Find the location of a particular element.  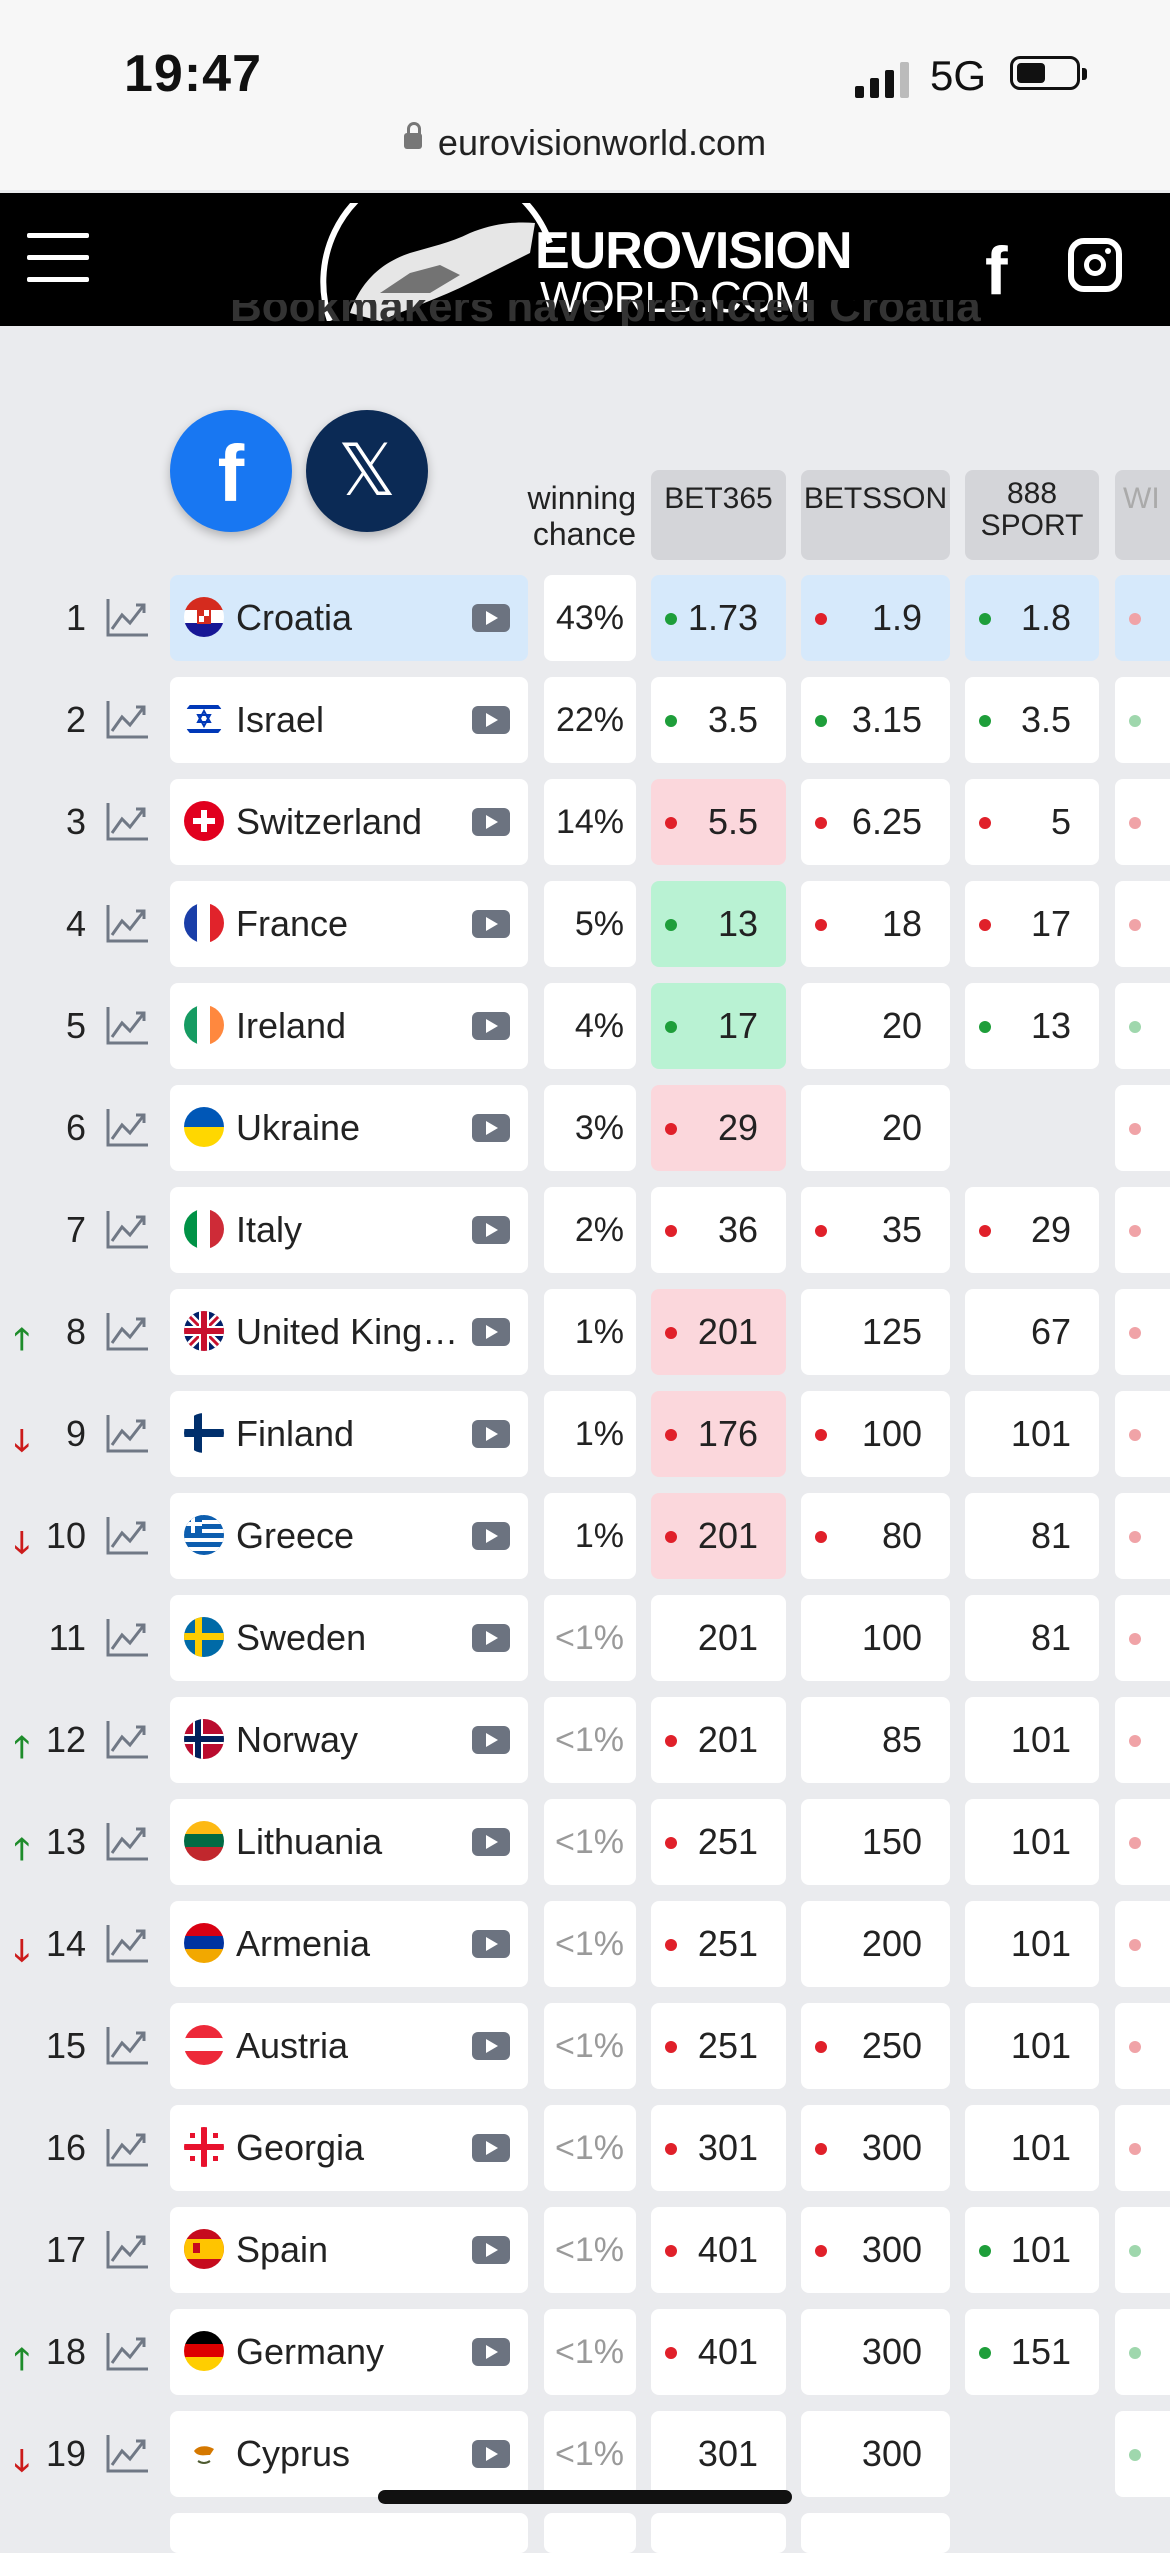

share-x-button: 𝕏 is located at coordinates (367, 471).